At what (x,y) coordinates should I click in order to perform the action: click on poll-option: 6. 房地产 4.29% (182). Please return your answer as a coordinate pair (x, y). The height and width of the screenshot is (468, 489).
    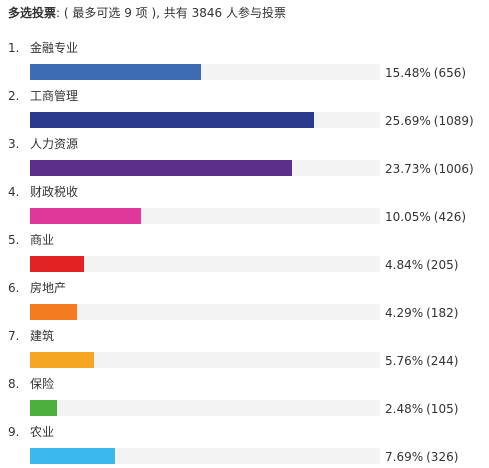
    Looking at the image, I should click on (244, 304).